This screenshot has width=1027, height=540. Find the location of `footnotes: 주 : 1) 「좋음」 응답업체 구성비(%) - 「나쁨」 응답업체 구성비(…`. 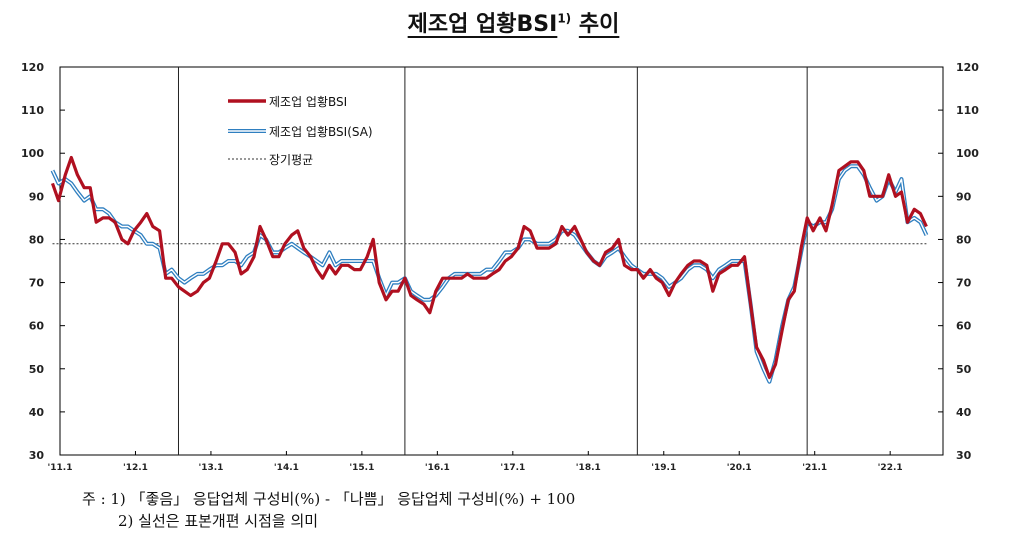

footnotes: 주 : 1) 「좋음」 응답업체 구성비(%) - 「나쁨」 응답업체 구성비(… is located at coordinates (328, 510).